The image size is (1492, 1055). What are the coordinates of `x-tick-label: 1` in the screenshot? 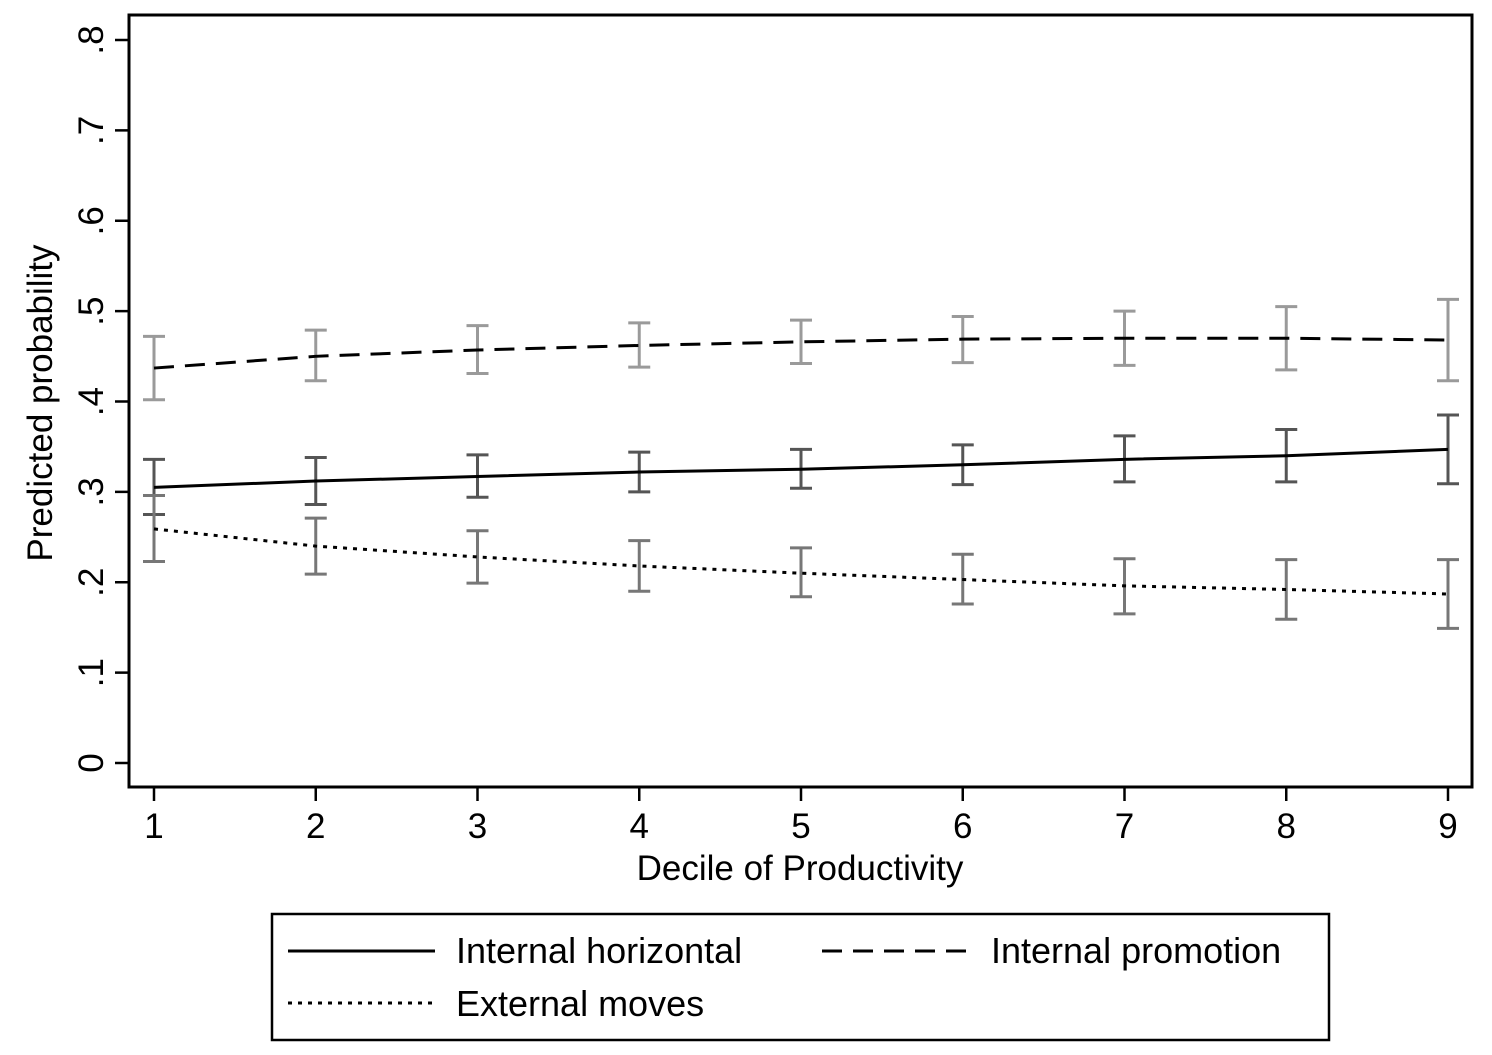 It's located at (153, 826).